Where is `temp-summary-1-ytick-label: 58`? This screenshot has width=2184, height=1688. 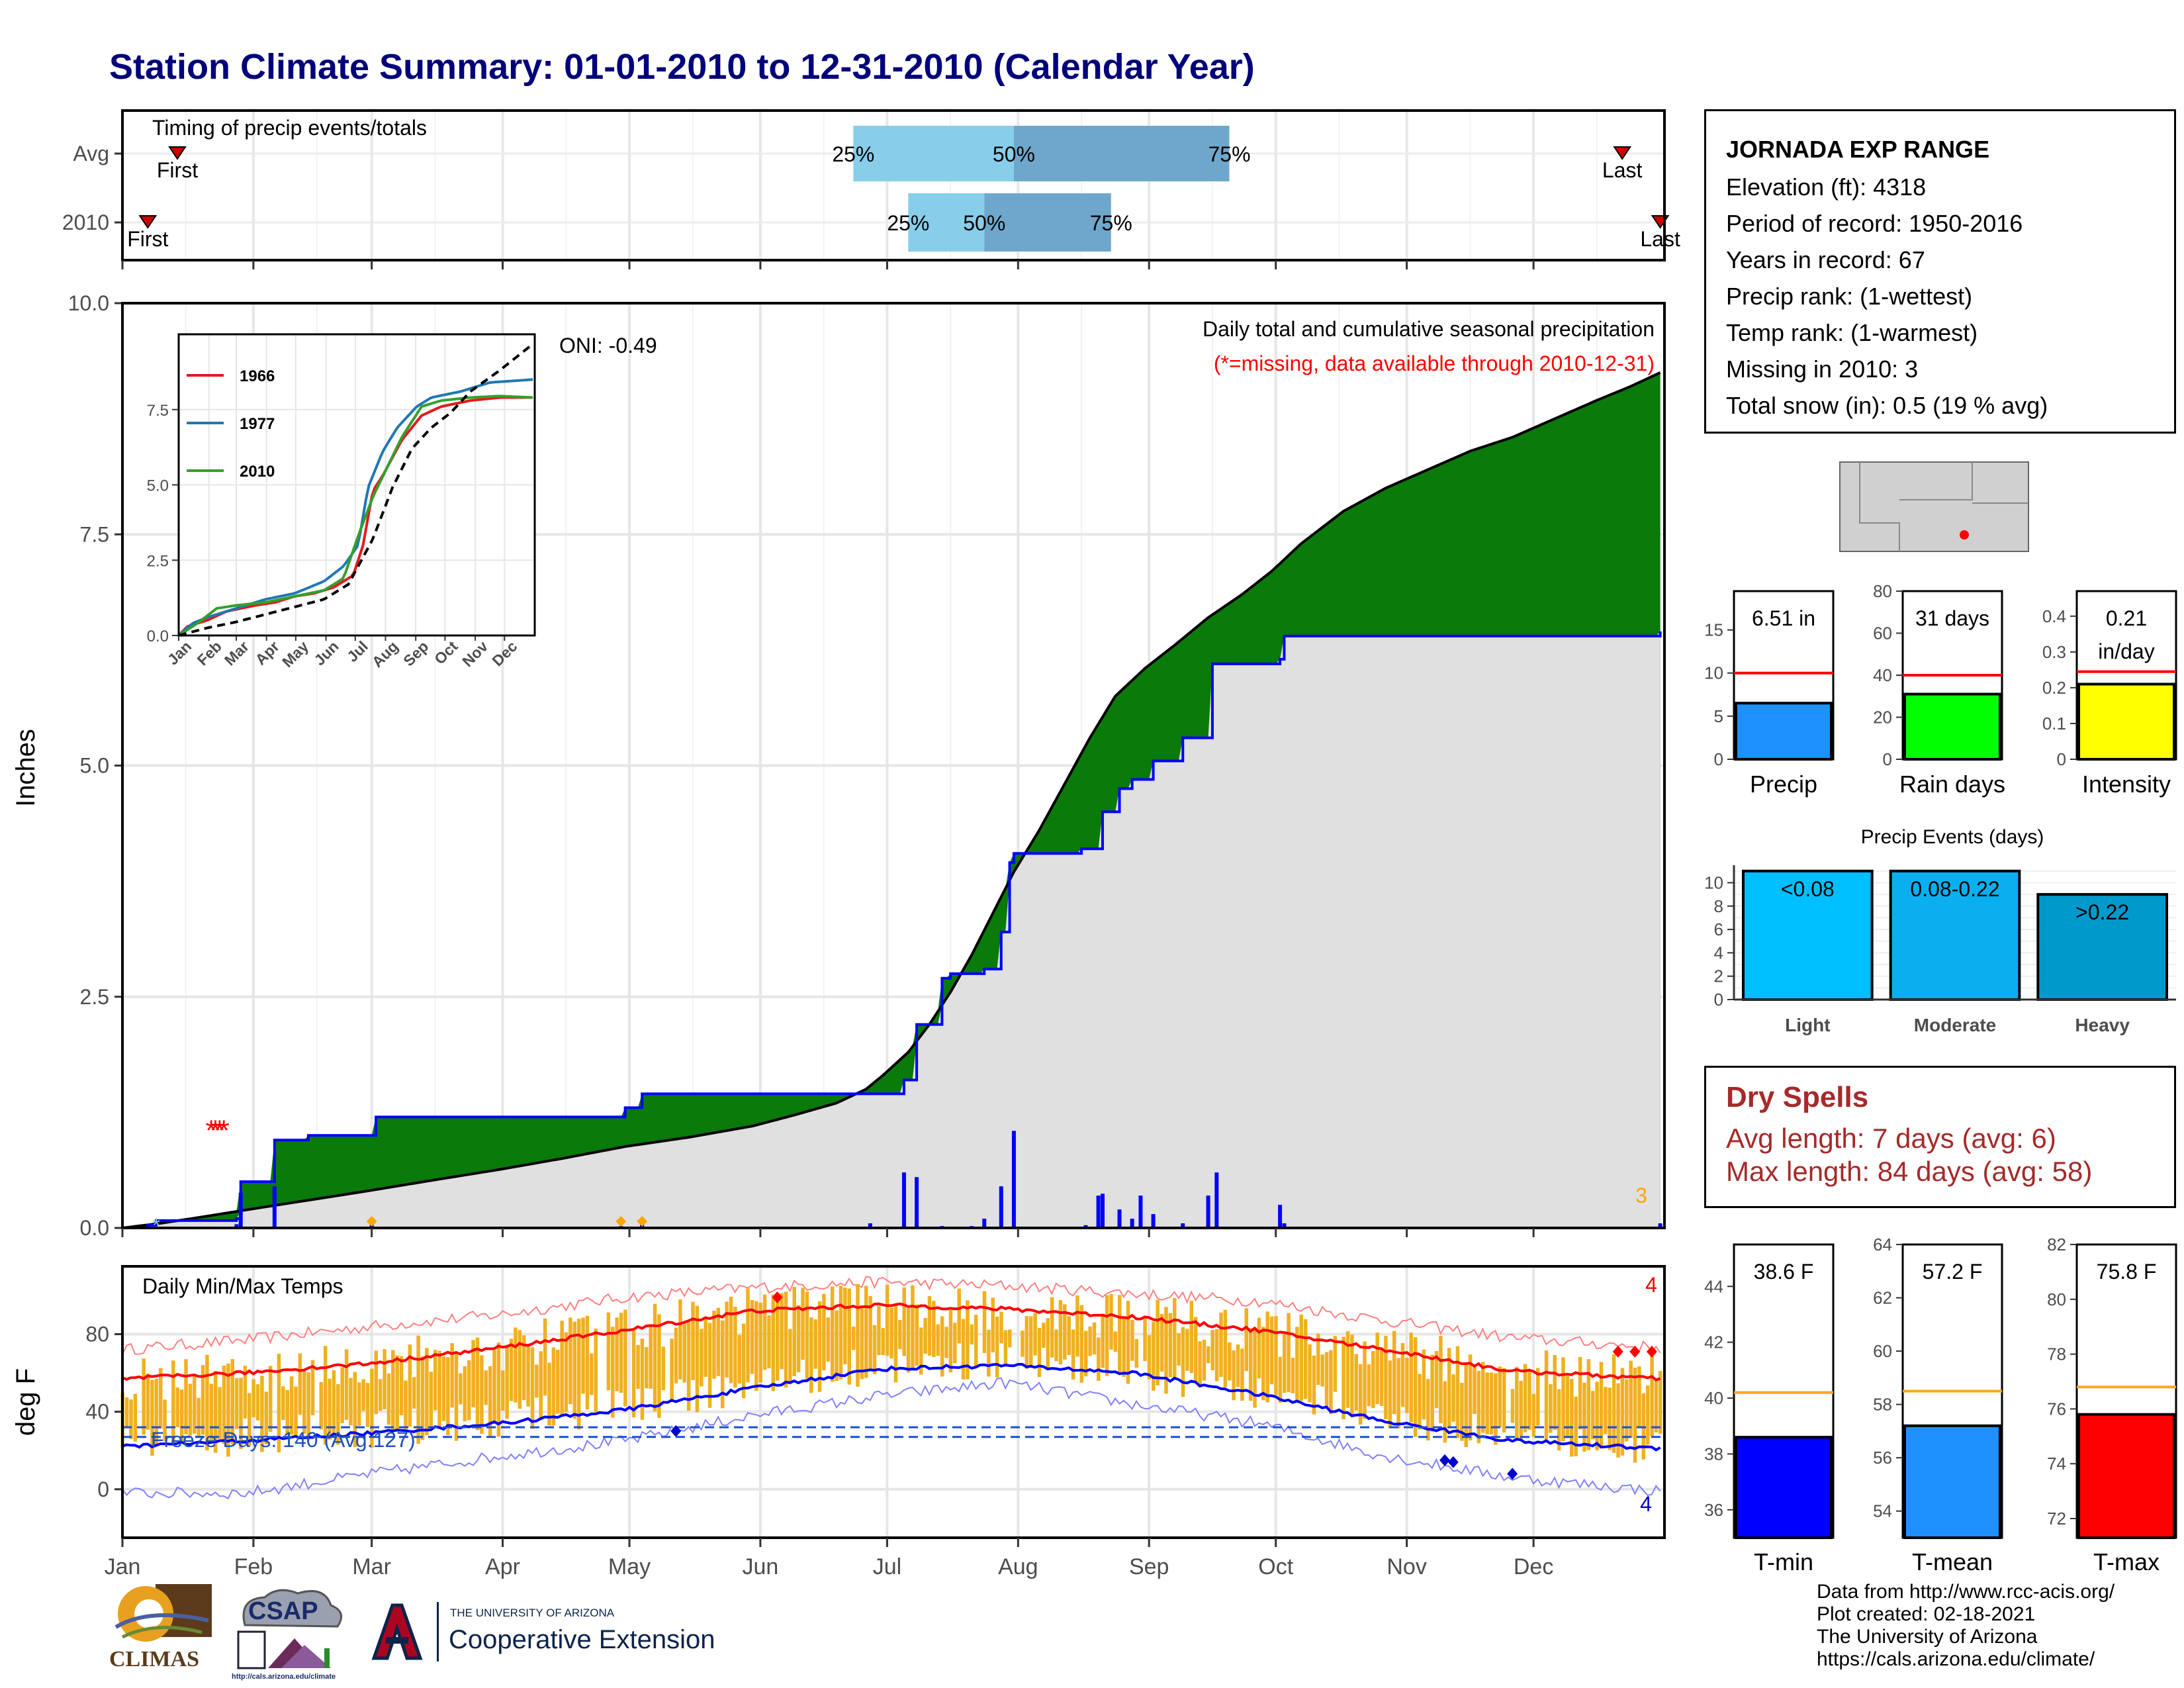 temp-summary-1-ytick-label: 58 is located at coordinates (1883, 1405).